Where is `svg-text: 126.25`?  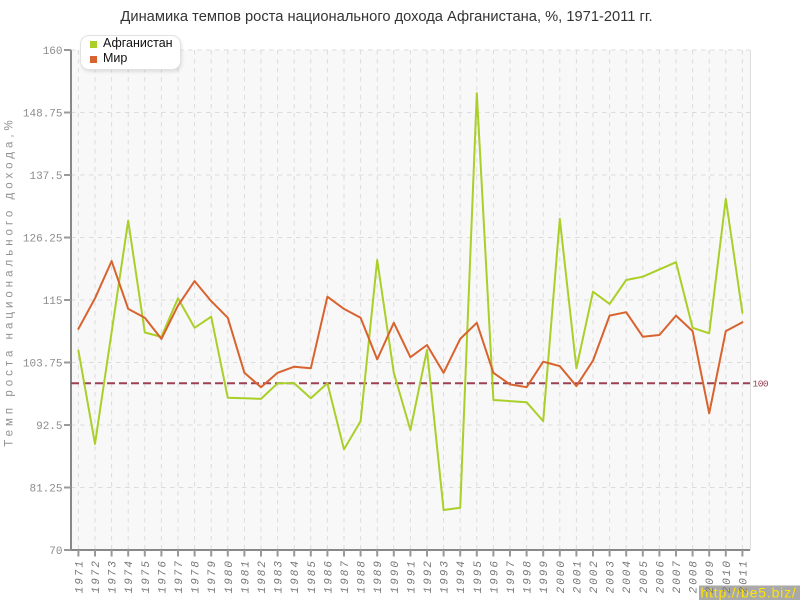 svg-text: 126.25 is located at coordinates (43, 240).